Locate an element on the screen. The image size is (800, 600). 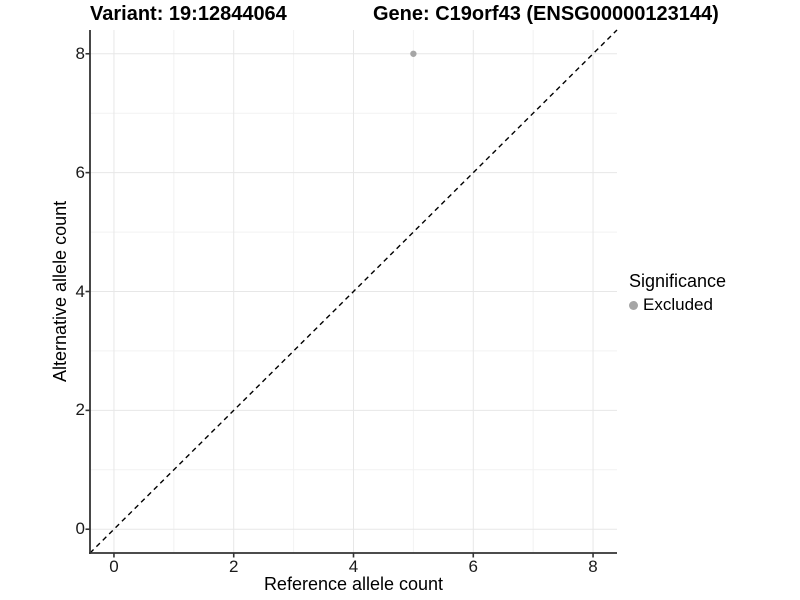
x-axis-title: Reference allele count is located at coordinates (353, 584).